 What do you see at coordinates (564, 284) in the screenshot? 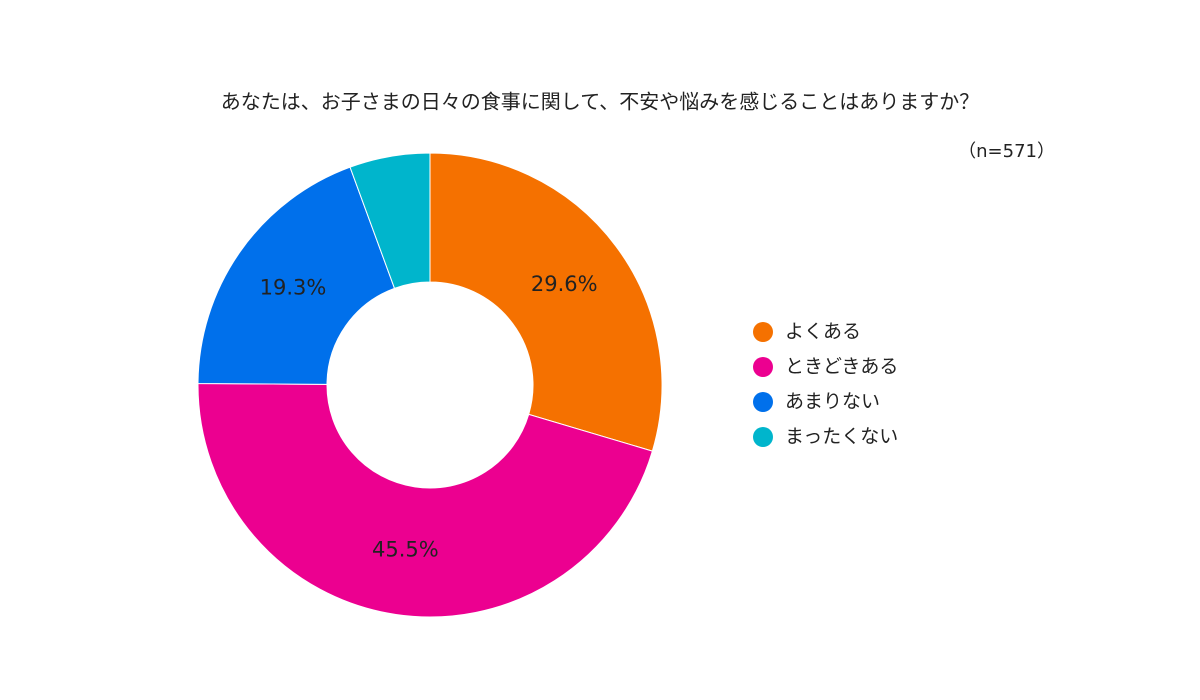
I see `data-label: 29.6%` at bounding box center [564, 284].